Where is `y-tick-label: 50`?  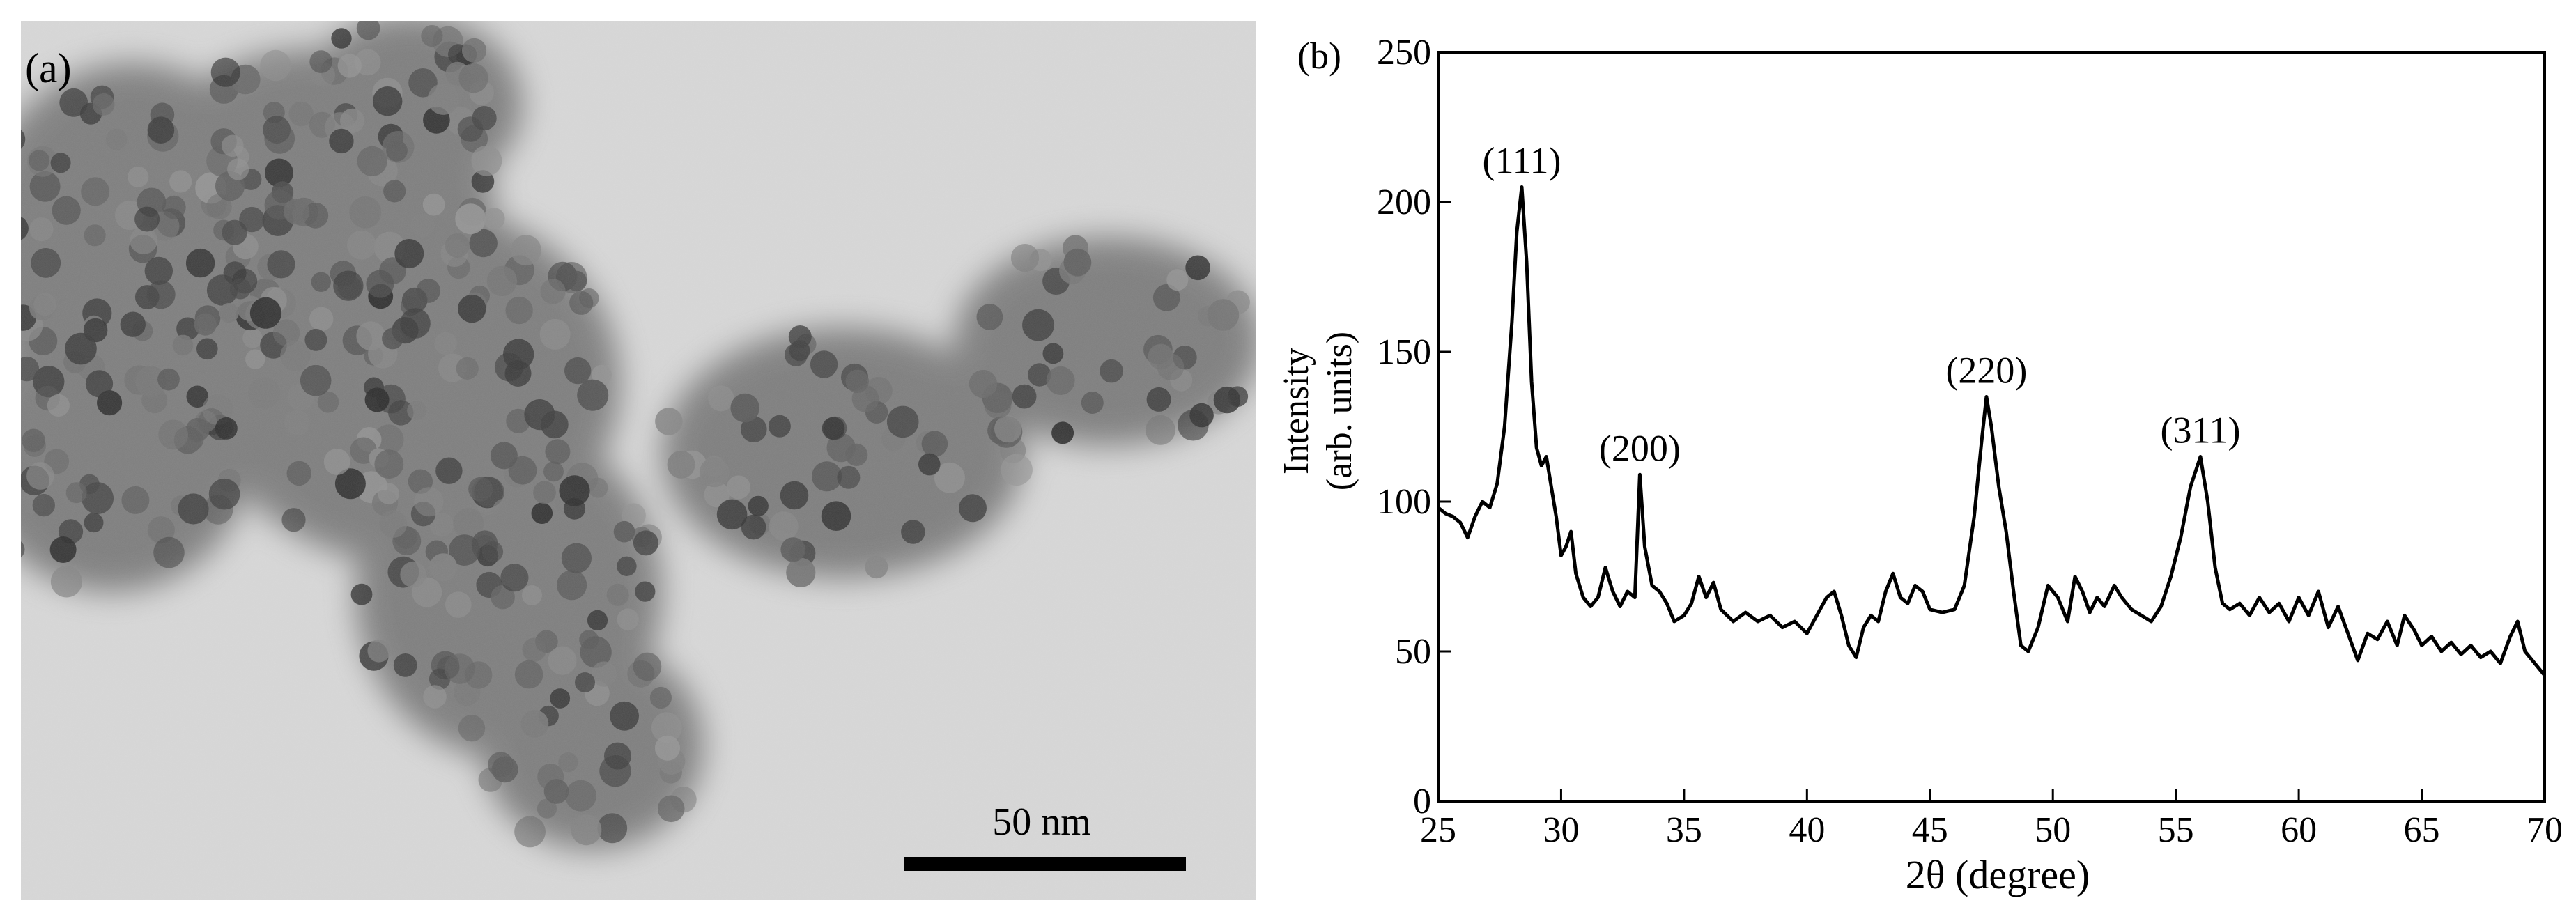 y-tick-label: 50 is located at coordinates (1413, 652).